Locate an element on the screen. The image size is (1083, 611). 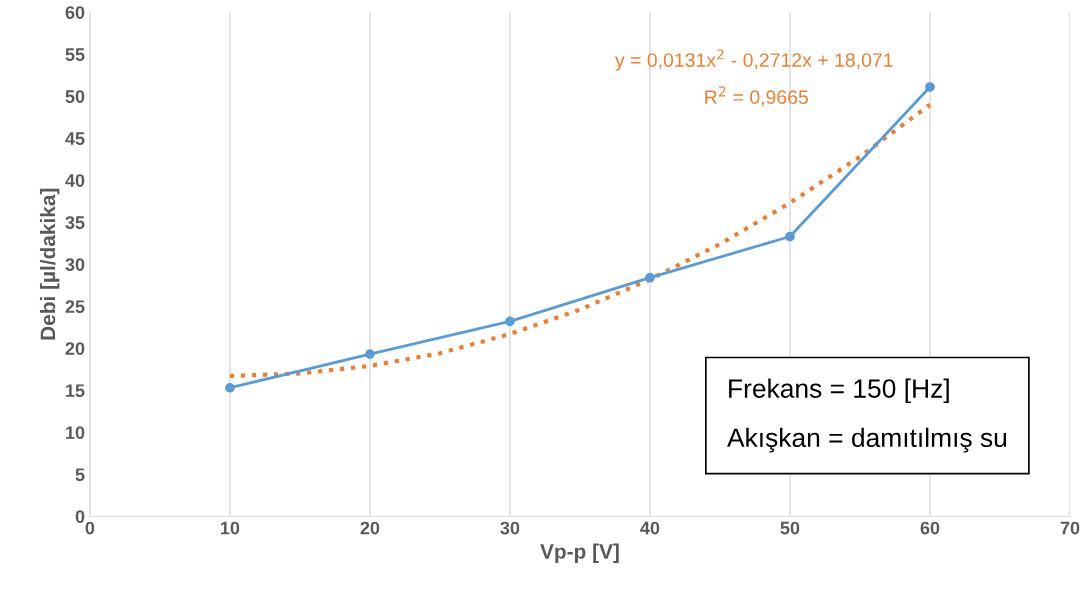
y-tick-label: 10 is located at coordinates (75, 432).